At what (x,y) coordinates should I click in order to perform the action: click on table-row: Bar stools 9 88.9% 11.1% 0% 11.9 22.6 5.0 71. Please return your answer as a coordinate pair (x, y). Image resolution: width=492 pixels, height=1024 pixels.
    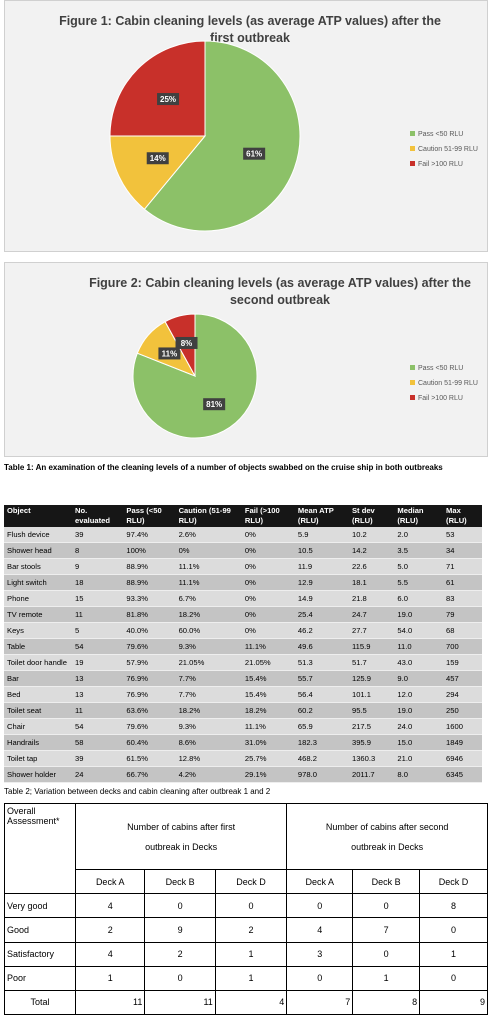
    Looking at the image, I should click on (243, 566).